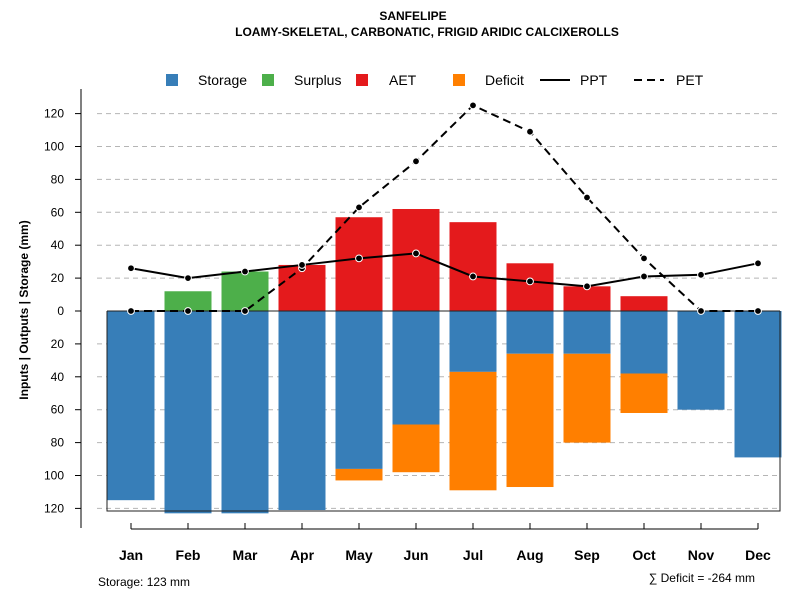  Describe the element at coordinates (701, 274) in the screenshot. I see `ppt-point-nov` at that location.